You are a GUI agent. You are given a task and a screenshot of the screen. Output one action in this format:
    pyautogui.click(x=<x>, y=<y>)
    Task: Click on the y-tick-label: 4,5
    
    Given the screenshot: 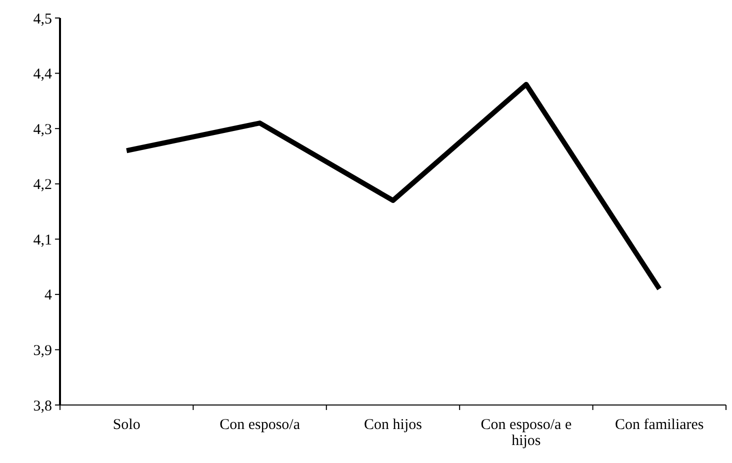 What is the action you would take?
    pyautogui.click(x=42, y=19)
    